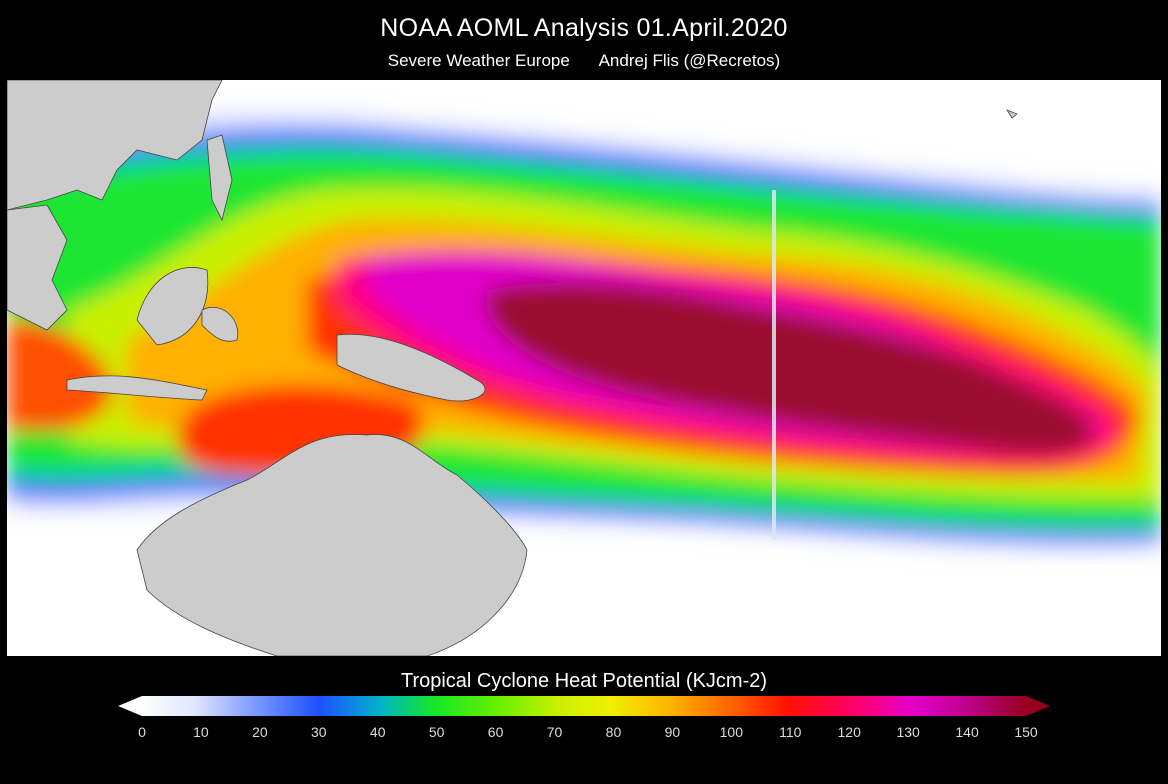  What do you see at coordinates (689, 60) in the screenshot?
I see `subtitle-author: Andrej Flis (@Recretos)` at bounding box center [689, 60].